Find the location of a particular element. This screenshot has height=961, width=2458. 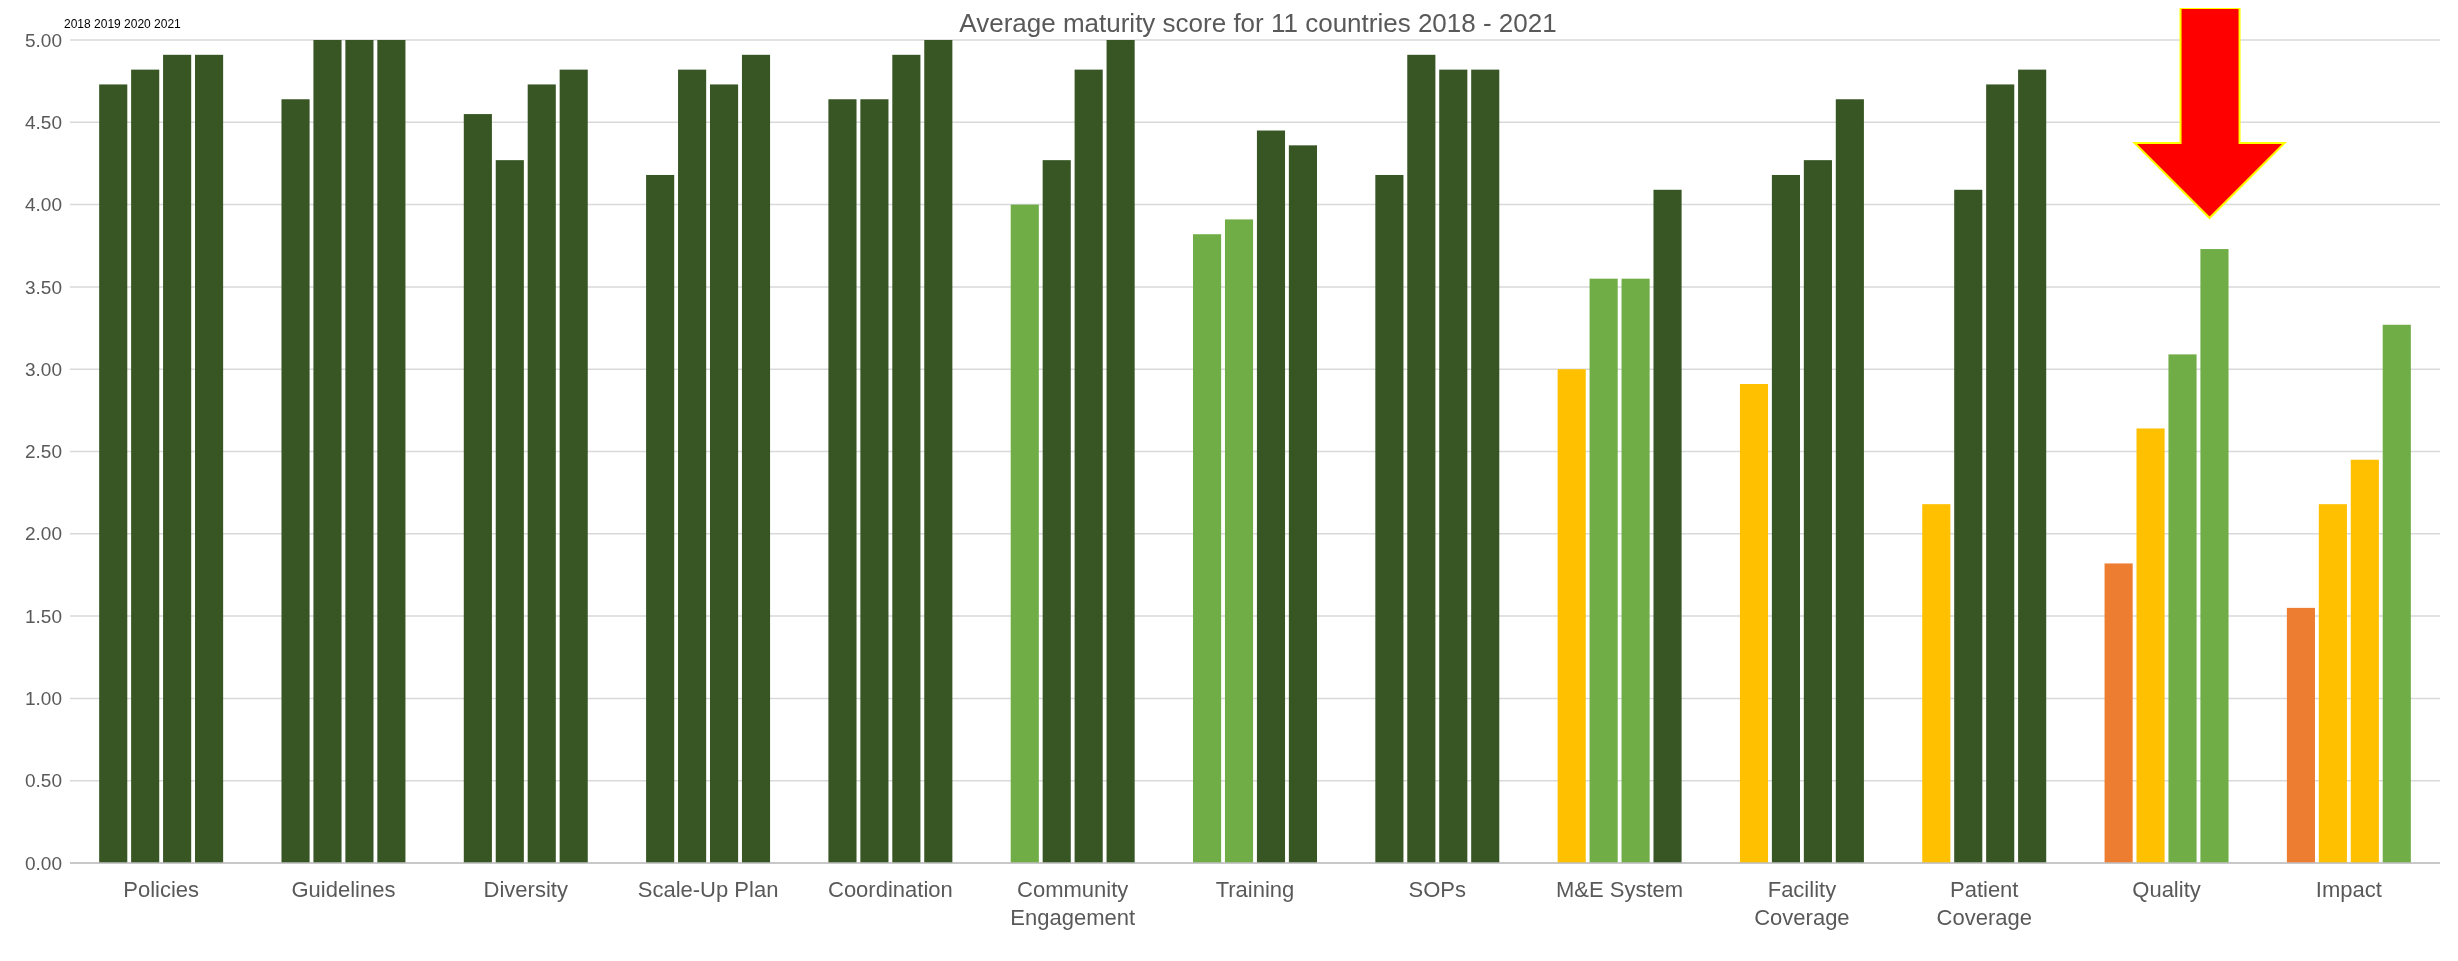

y-tick-label: 3.00 is located at coordinates (43, 369).